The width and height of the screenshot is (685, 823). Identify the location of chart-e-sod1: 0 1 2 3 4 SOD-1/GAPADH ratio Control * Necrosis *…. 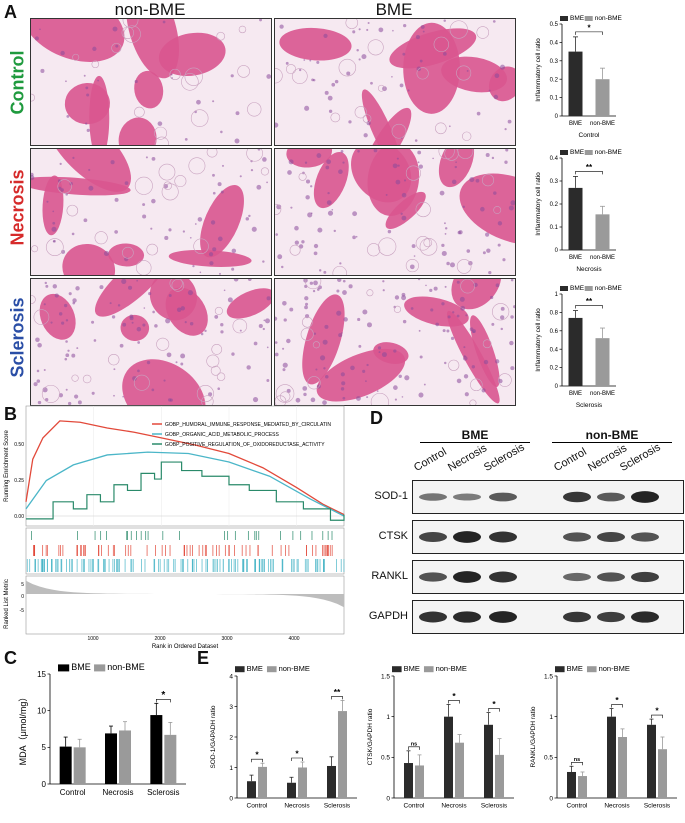
(283, 737).